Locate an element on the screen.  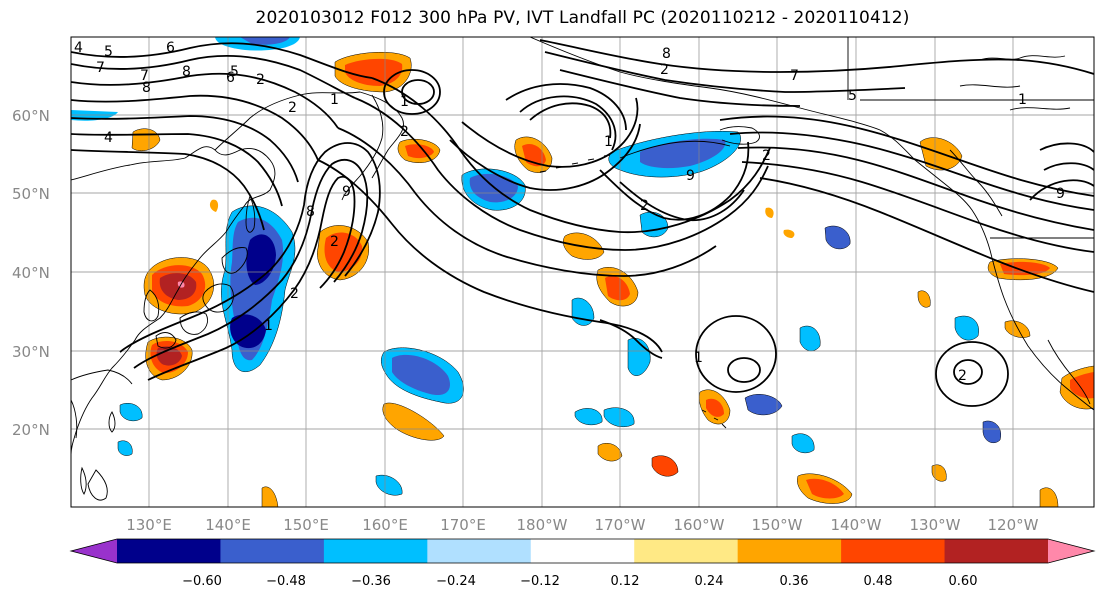
lon-label: 130°E is located at coordinates (149, 525).